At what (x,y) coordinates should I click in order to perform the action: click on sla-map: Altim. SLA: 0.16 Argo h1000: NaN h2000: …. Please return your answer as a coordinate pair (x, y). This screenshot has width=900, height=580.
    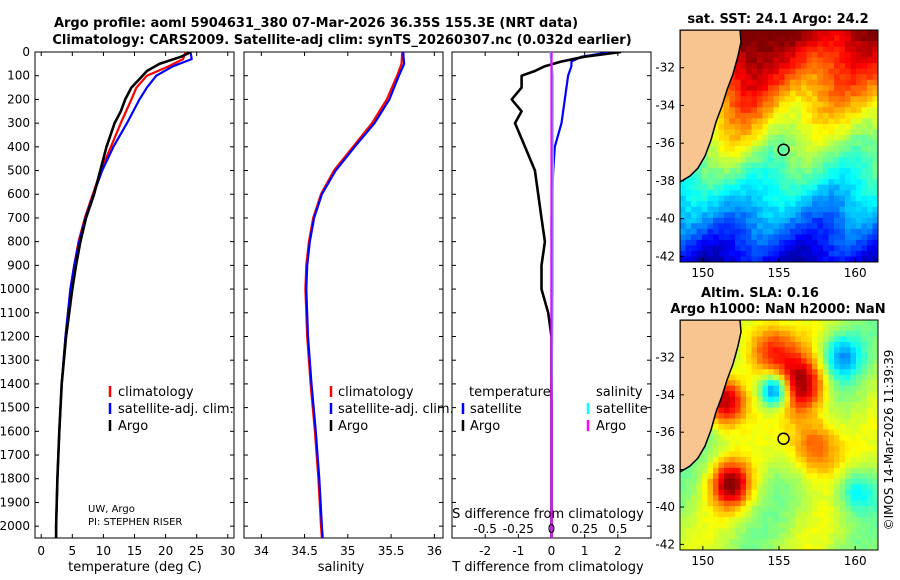
    Looking at the image, I should click on (770, 427).